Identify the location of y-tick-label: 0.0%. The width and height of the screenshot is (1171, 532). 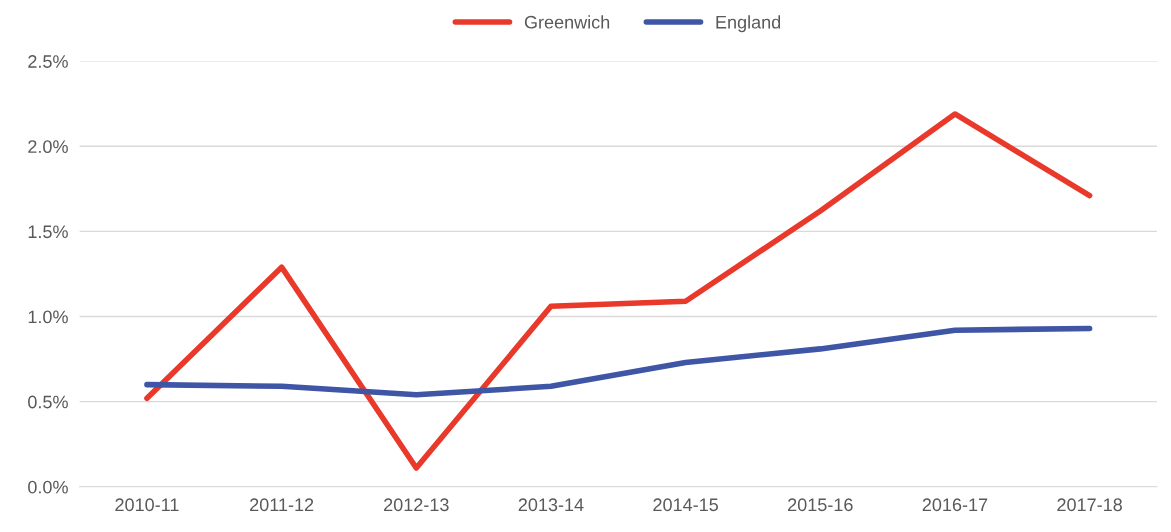
(48, 487).